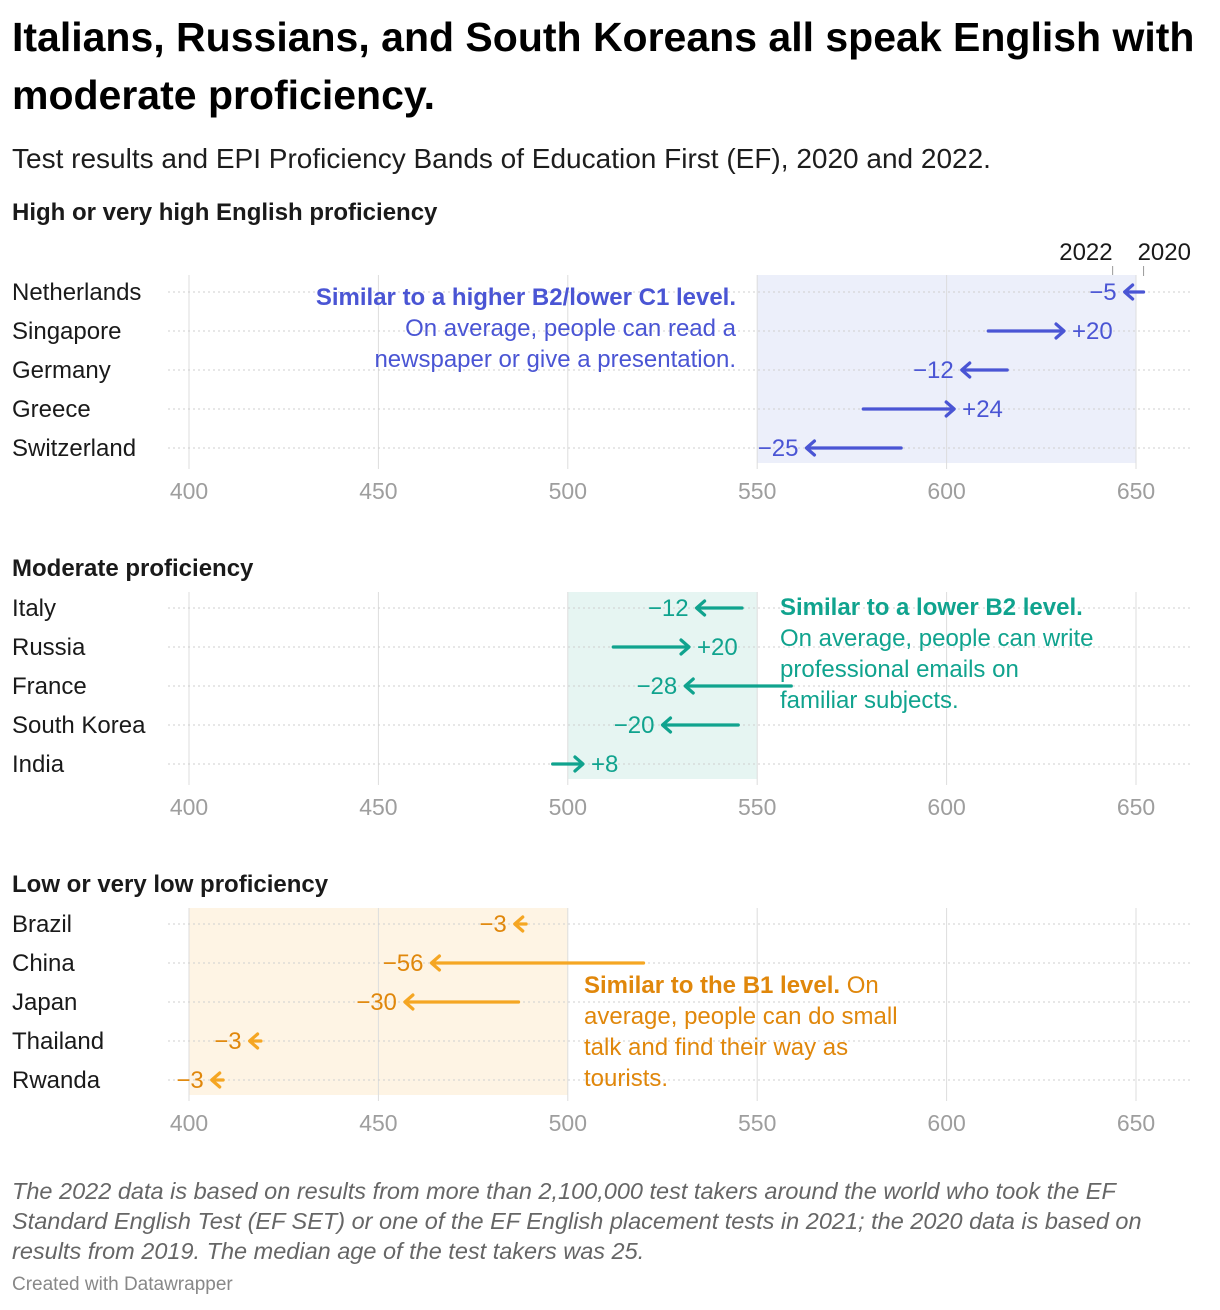  Describe the element at coordinates (668, 608) in the screenshot. I see `change-label-italy: −12` at that location.